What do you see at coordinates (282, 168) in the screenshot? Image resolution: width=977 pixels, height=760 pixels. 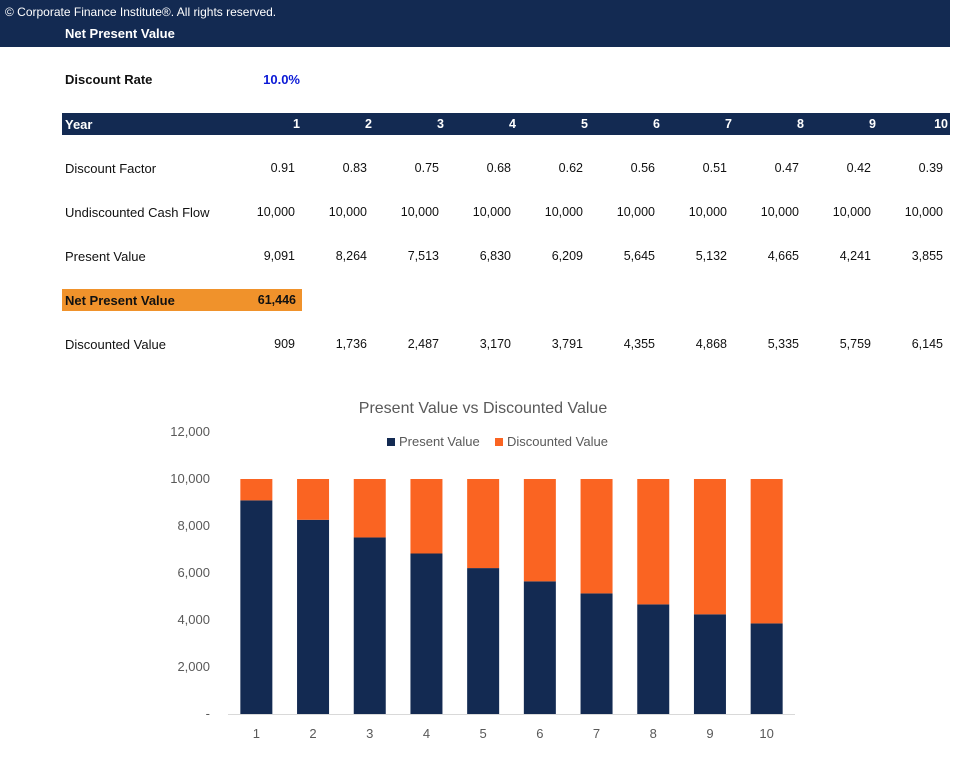 I see `table-cell: 0.91` at bounding box center [282, 168].